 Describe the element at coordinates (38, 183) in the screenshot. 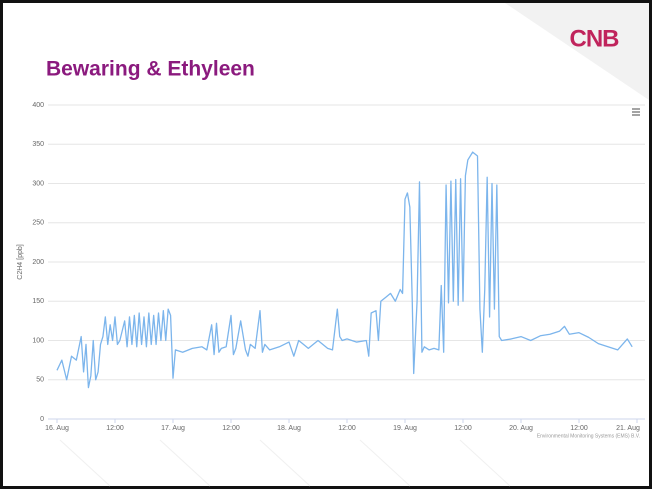

I see `y-tick-label: 300` at that location.